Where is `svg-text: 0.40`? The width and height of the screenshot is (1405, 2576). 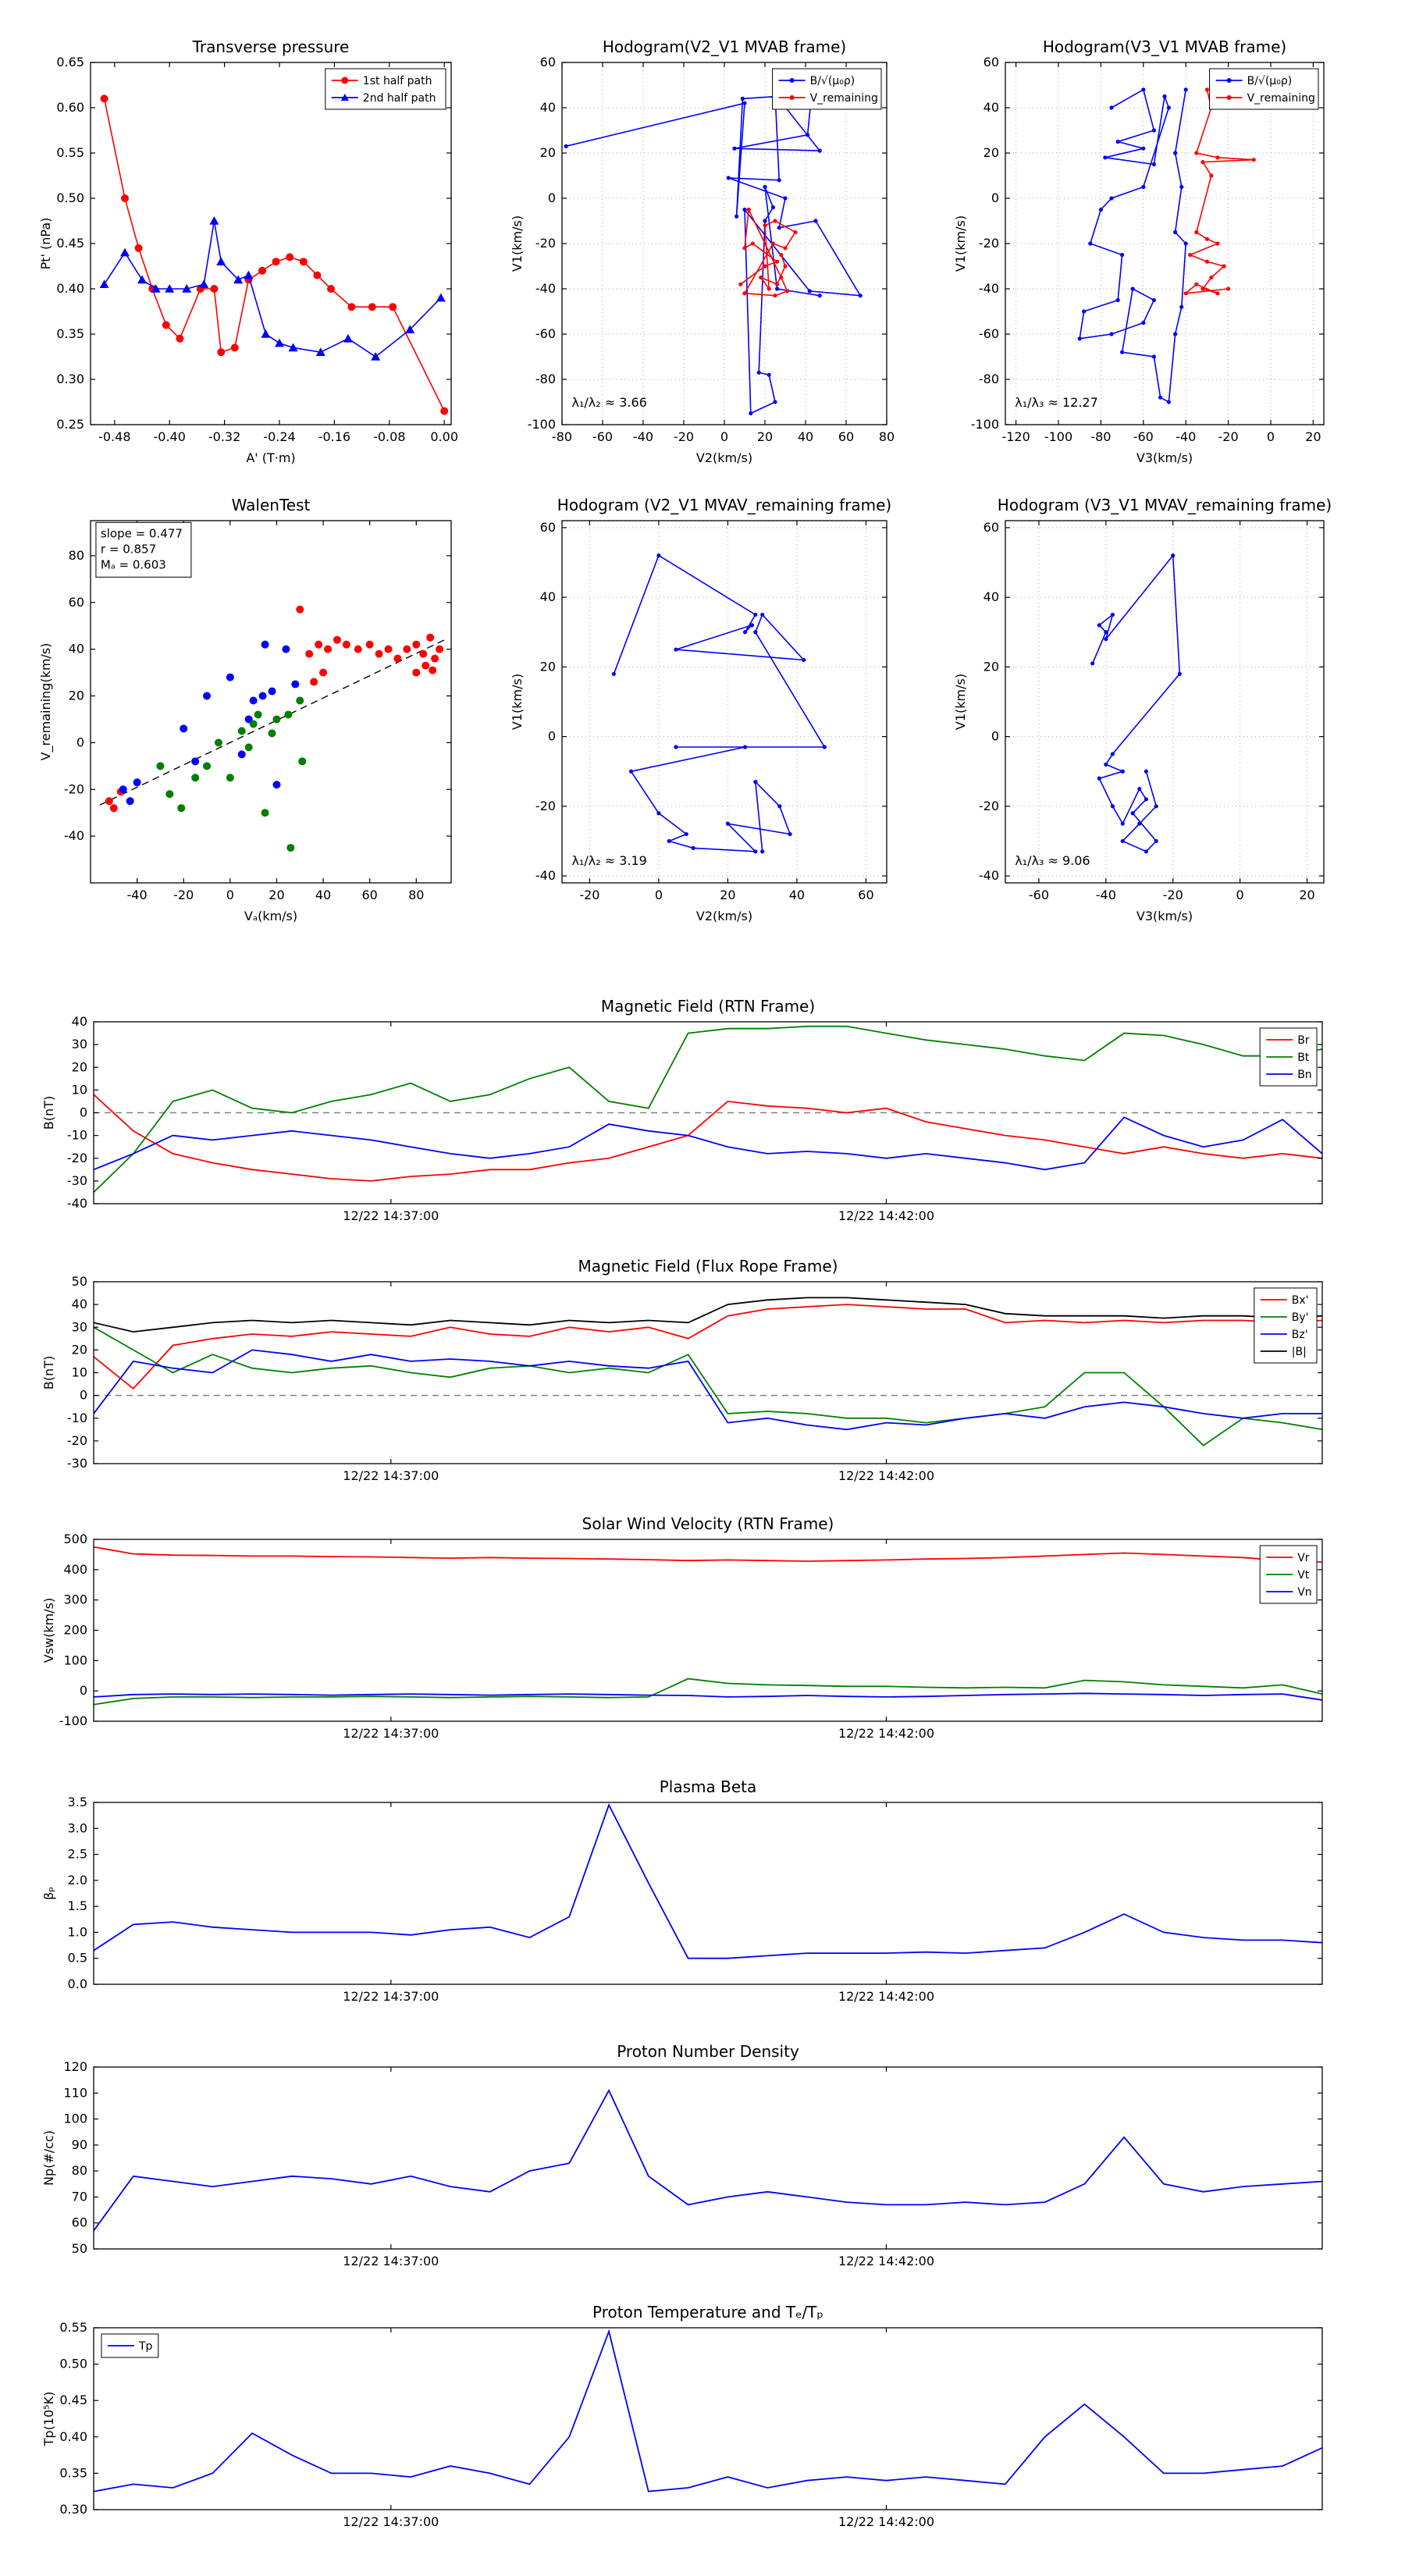
svg-text: 0.40 is located at coordinates (70, 288).